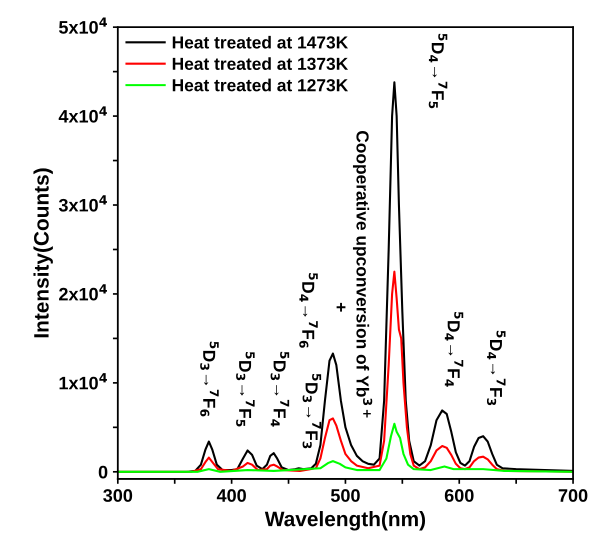 The width and height of the screenshot is (592, 543). Describe the element at coordinates (260, 85) in the screenshot. I see `legend-label: Heat treated at 1273K` at that location.